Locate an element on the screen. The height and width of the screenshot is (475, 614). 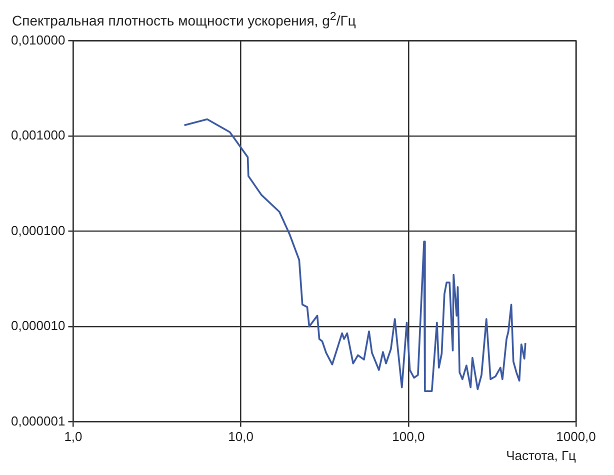
x-tick-label: 1000,0 is located at coordinates (576, 436).